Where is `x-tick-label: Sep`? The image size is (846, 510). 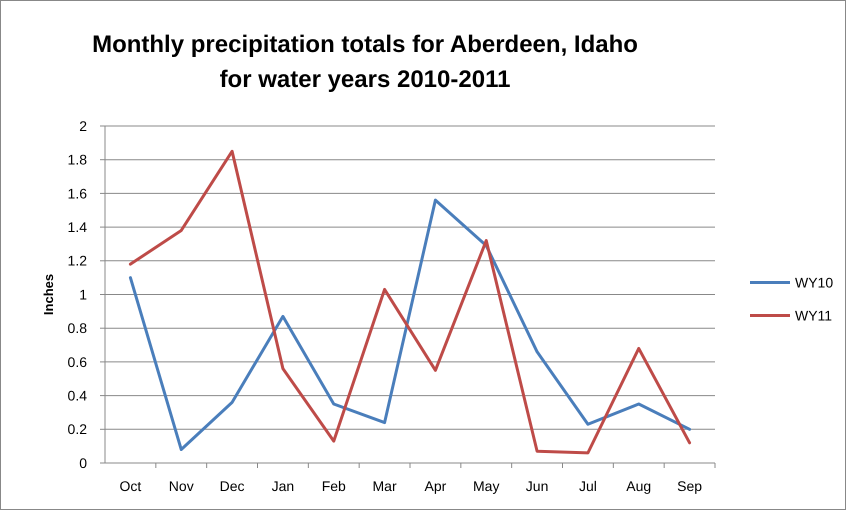
x-tick-label: Sep is located at coordinates (689, 486).